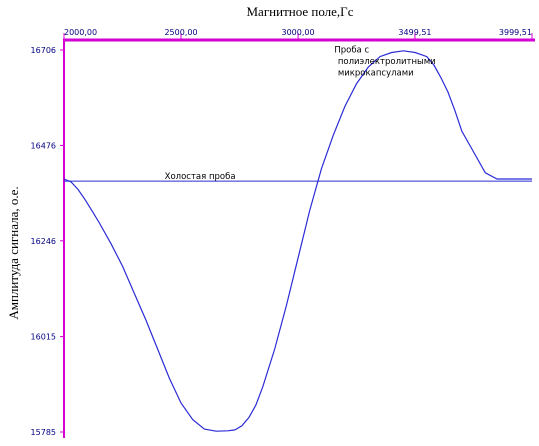 This screenshot has height=446, width=539. What do you see at coordinates (515, 32) in the screenshot?
I see `x-tick-label: 3999,51` at bounding box center [515, 32].